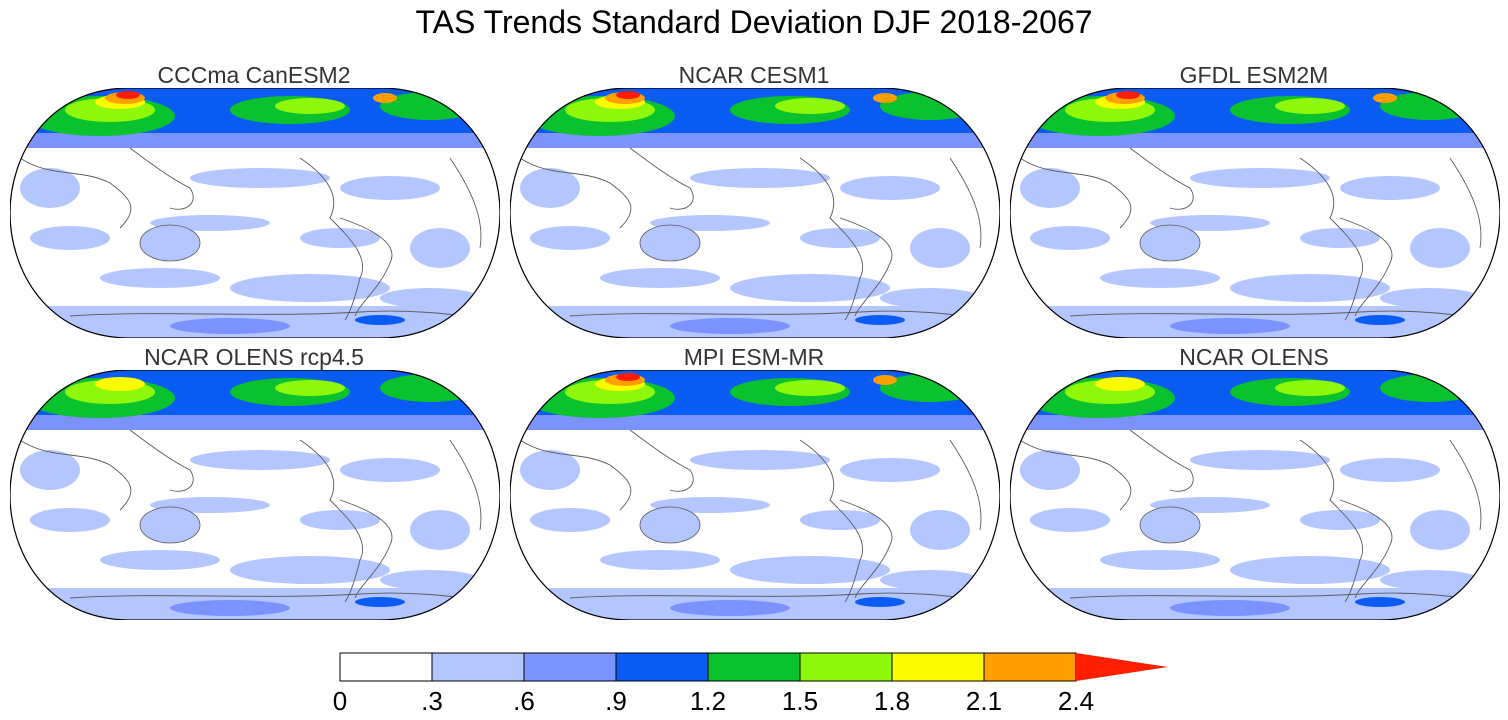 The height and width of the screenshot is (720, 1508). Describe the element at coordinates (616, 701) in the screenshot. I see `colorbar-label: .9` at that location.